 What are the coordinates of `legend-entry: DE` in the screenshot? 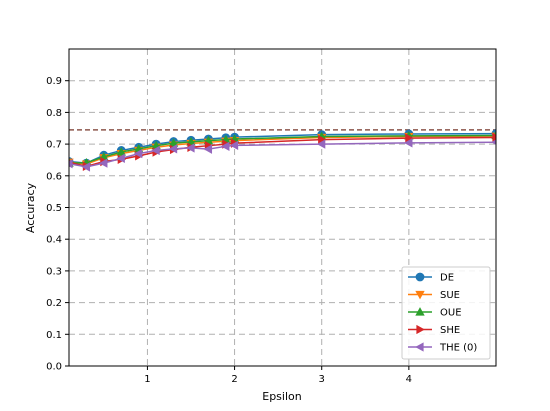 It's located at (431, 278).